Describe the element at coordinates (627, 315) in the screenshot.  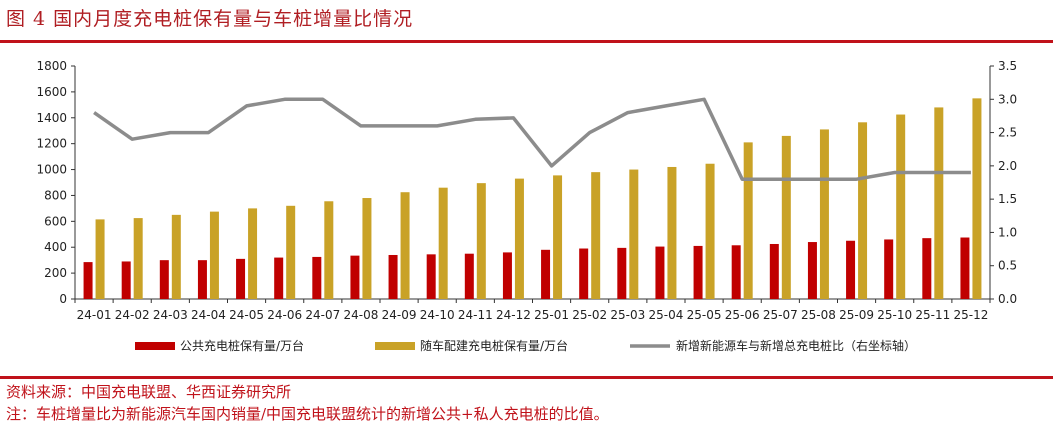
I see `x-tick-label: 25-03` at that location.